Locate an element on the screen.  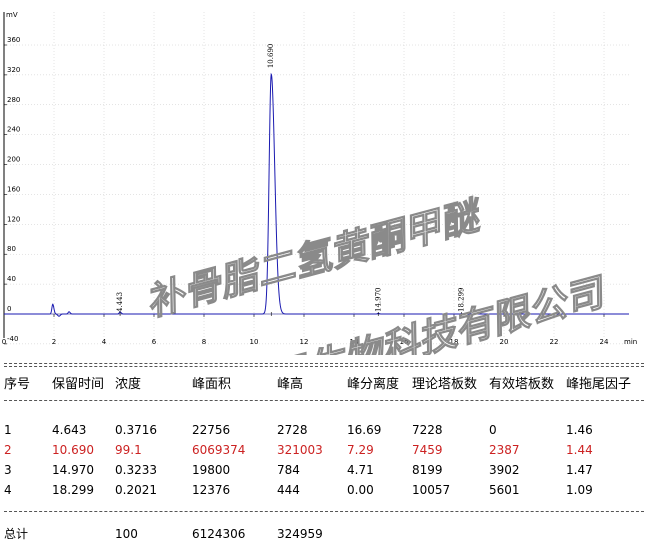
y-tick-label: 360 is located at coordinates (13, 40).